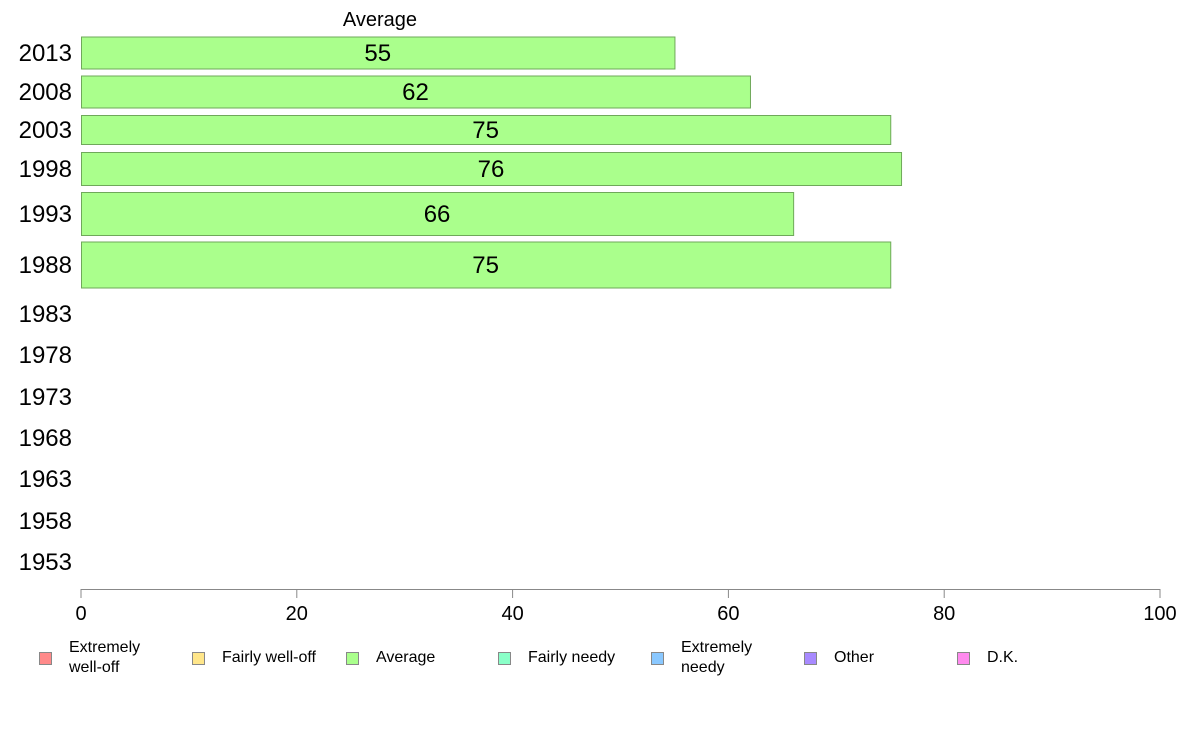  I want to click on x-tick-label: 20, so click(297, 614).